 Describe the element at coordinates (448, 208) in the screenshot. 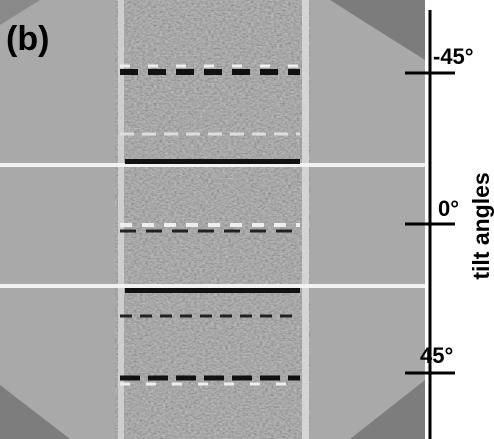

I see `tick-label: 0°` at that location.